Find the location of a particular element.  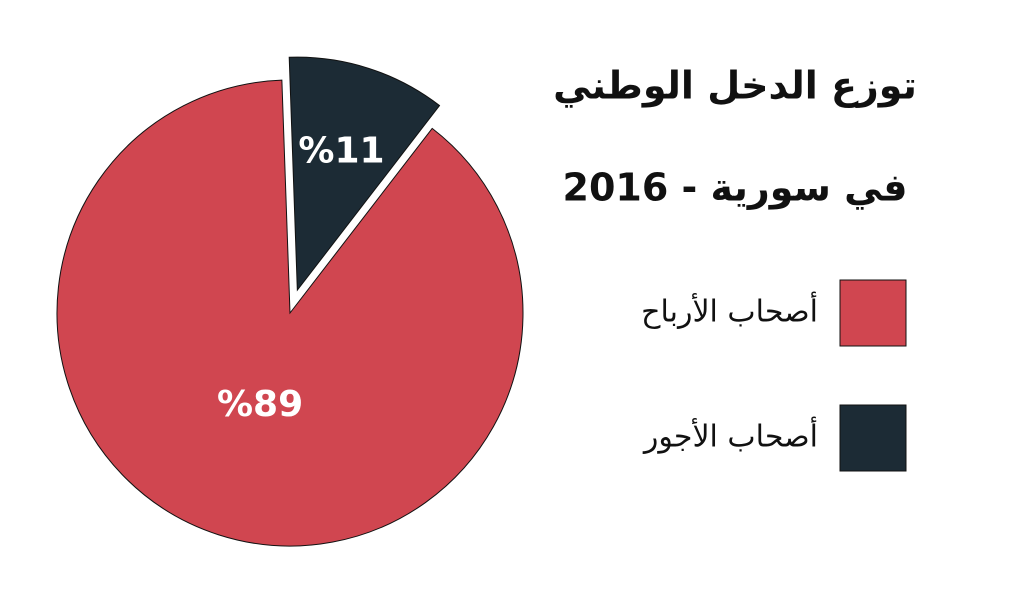

chart-title: توزع الدخل الوطني is located at coordinates (735, 86).